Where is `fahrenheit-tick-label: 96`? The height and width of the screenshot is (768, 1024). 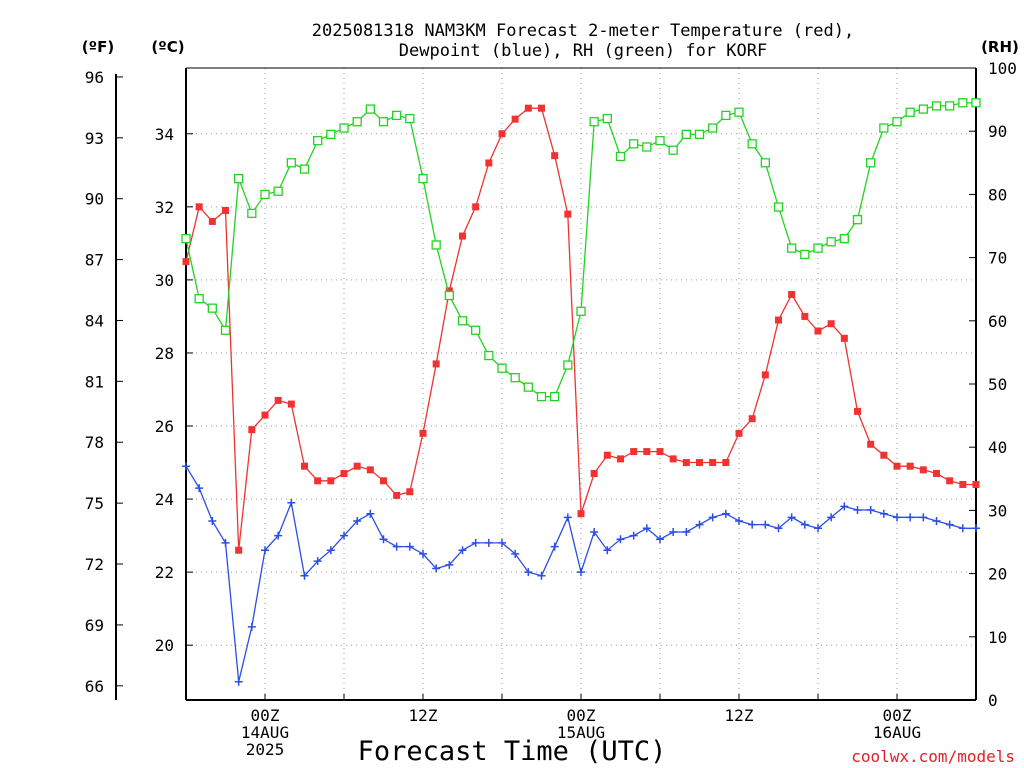 fahrenheit-tick-label: 96 is located at coordinates (94, 77).